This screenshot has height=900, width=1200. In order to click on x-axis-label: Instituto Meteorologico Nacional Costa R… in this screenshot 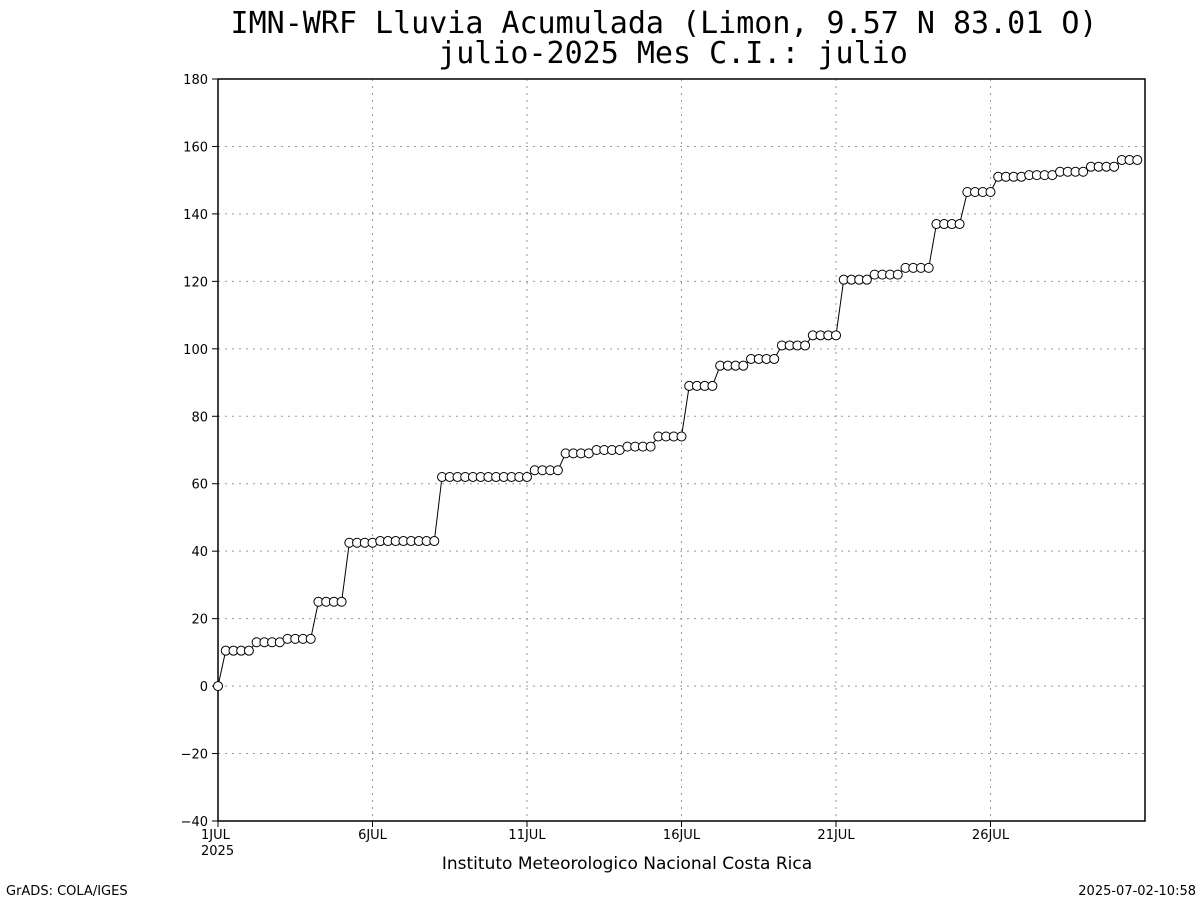, I will do `click(627, 864)`.